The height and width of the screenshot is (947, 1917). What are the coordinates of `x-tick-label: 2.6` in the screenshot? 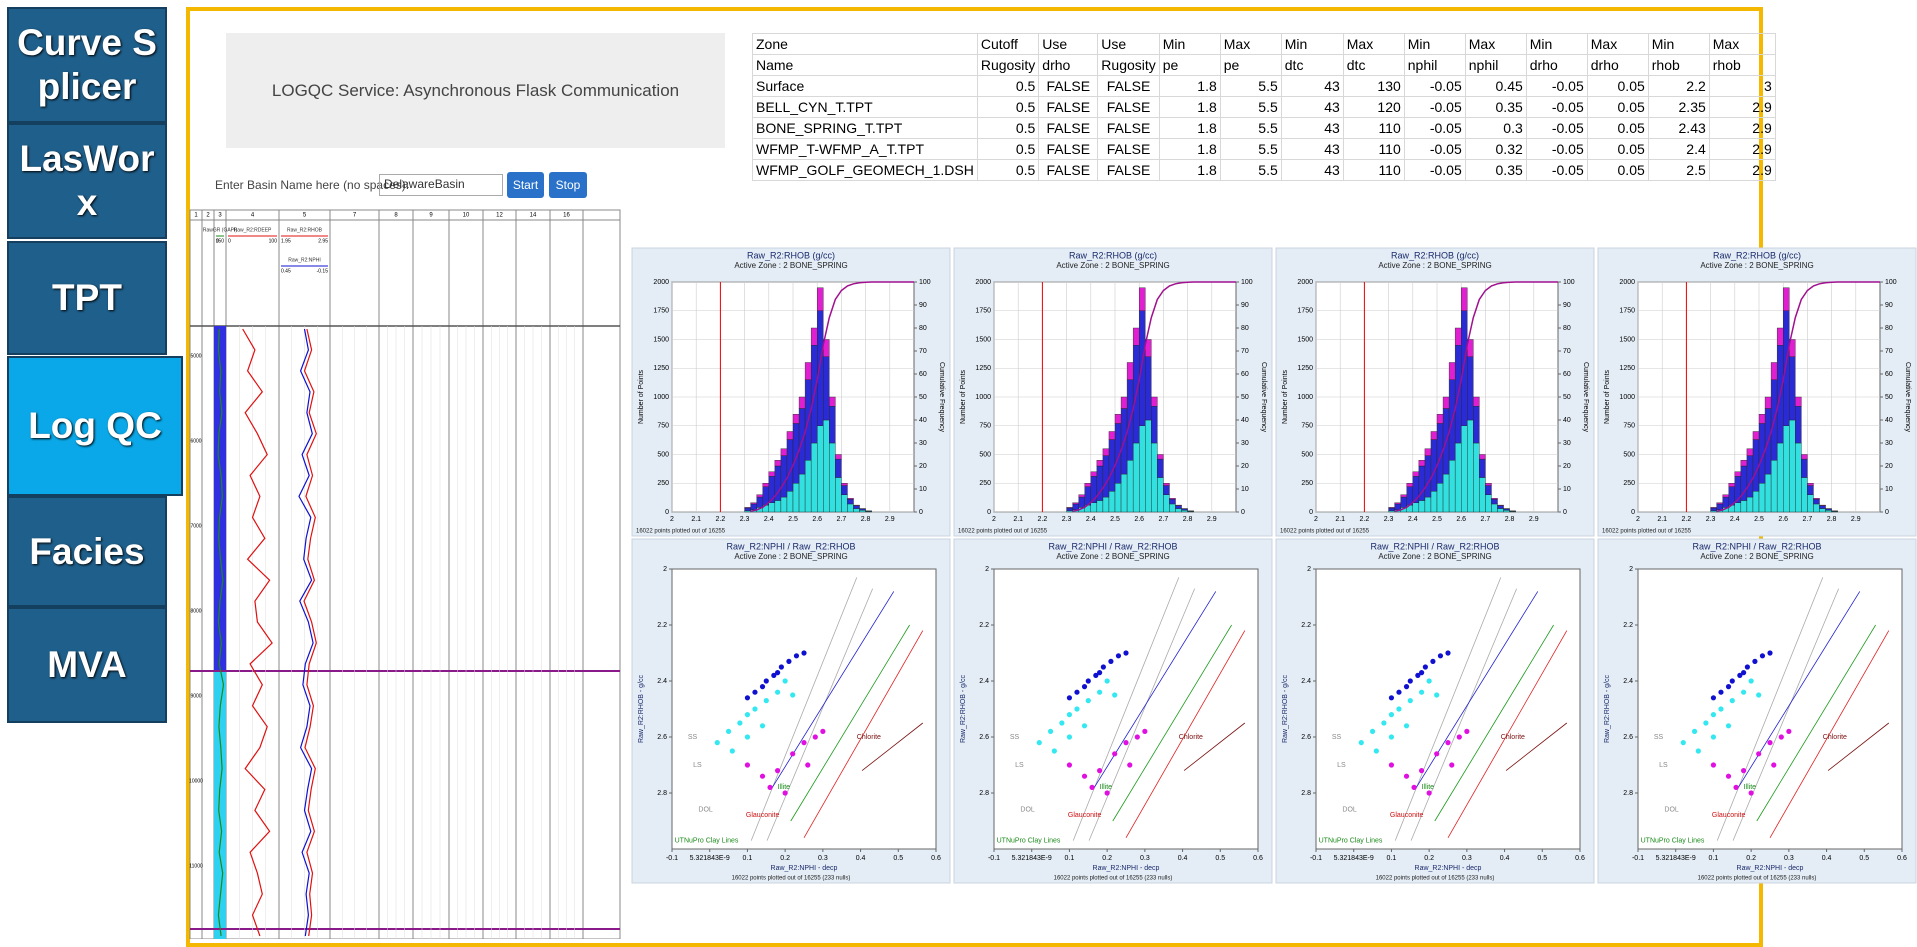 It's located at (1783, 519).